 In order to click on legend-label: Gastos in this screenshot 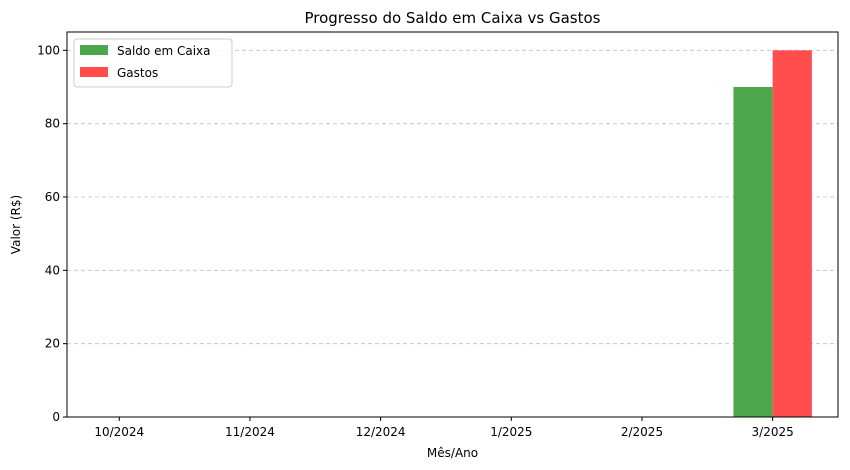, I will do `click(137, 73)`.